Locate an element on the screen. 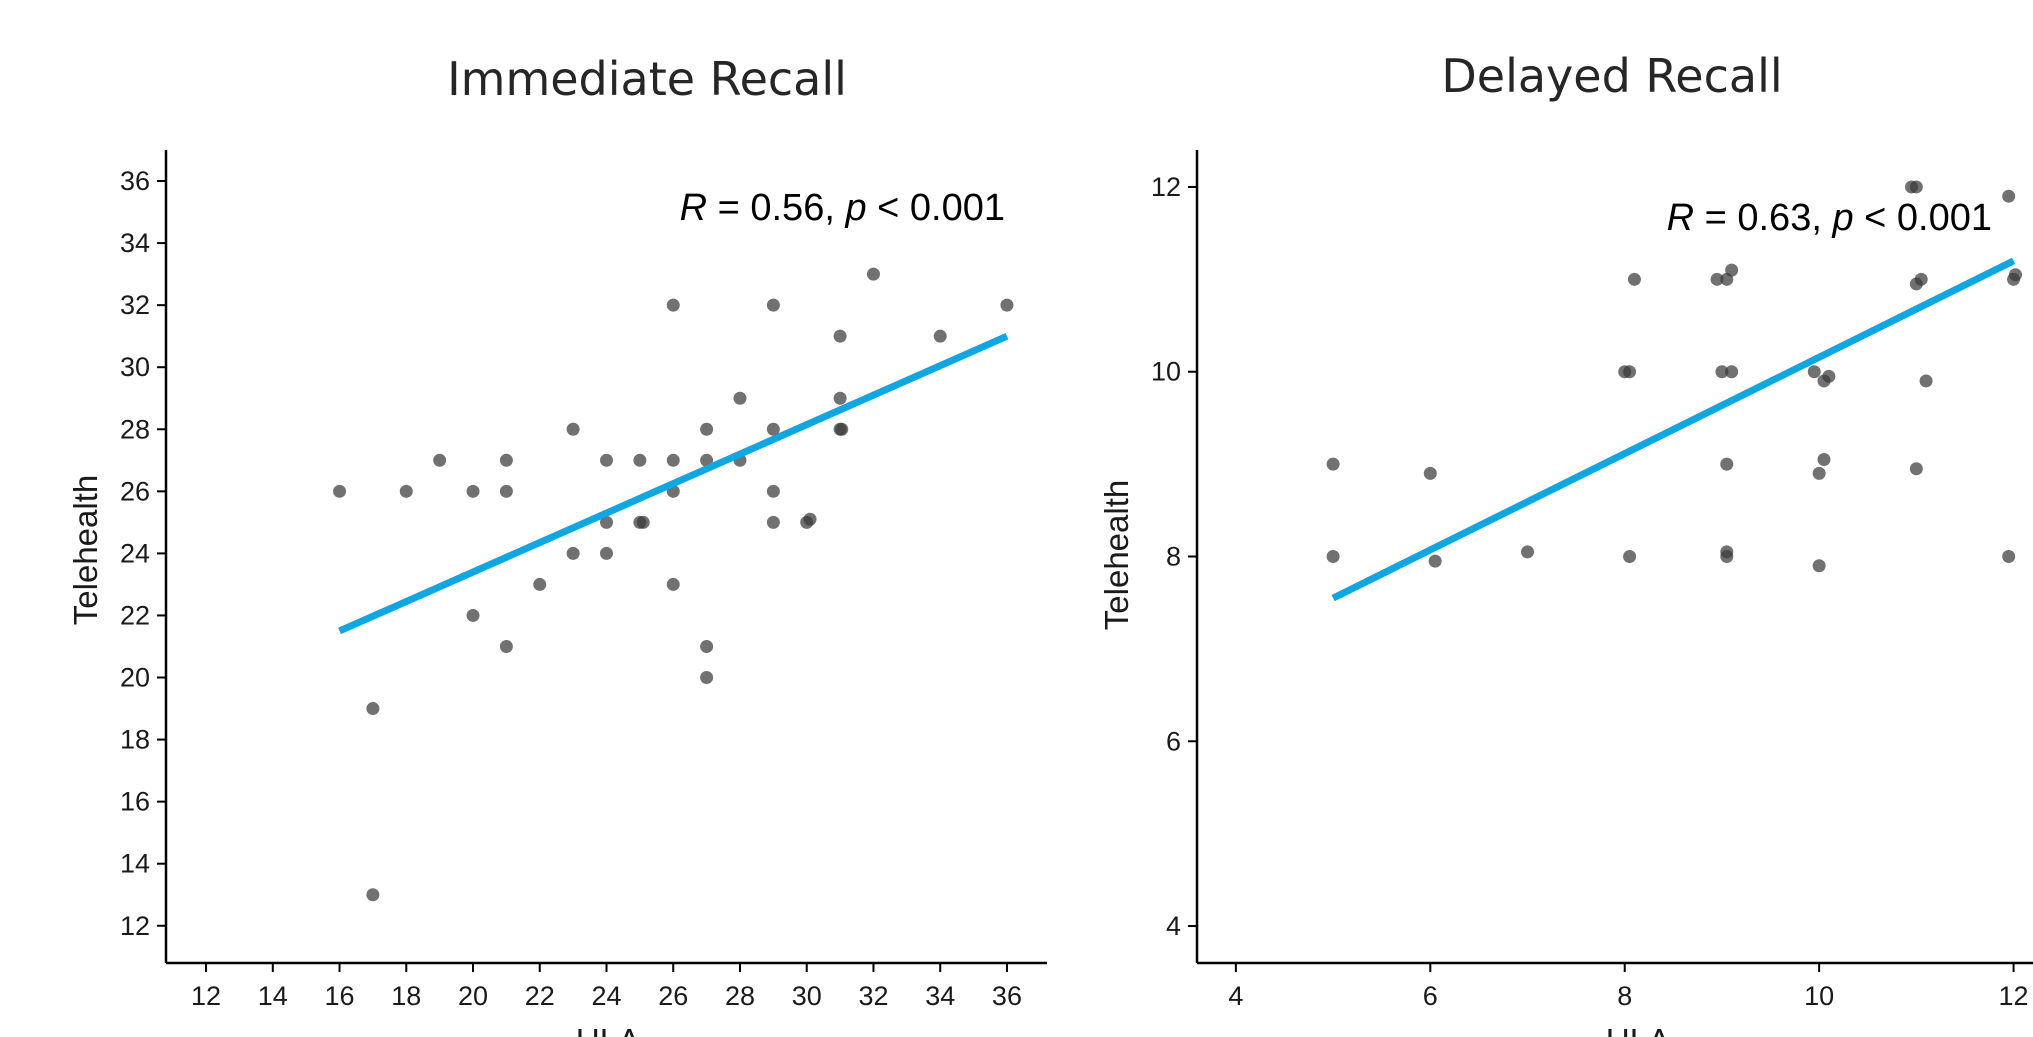 The image size is (2033, 1037). immediate-recall-x-tick-label: 22 is located at coordinates (540, 996).